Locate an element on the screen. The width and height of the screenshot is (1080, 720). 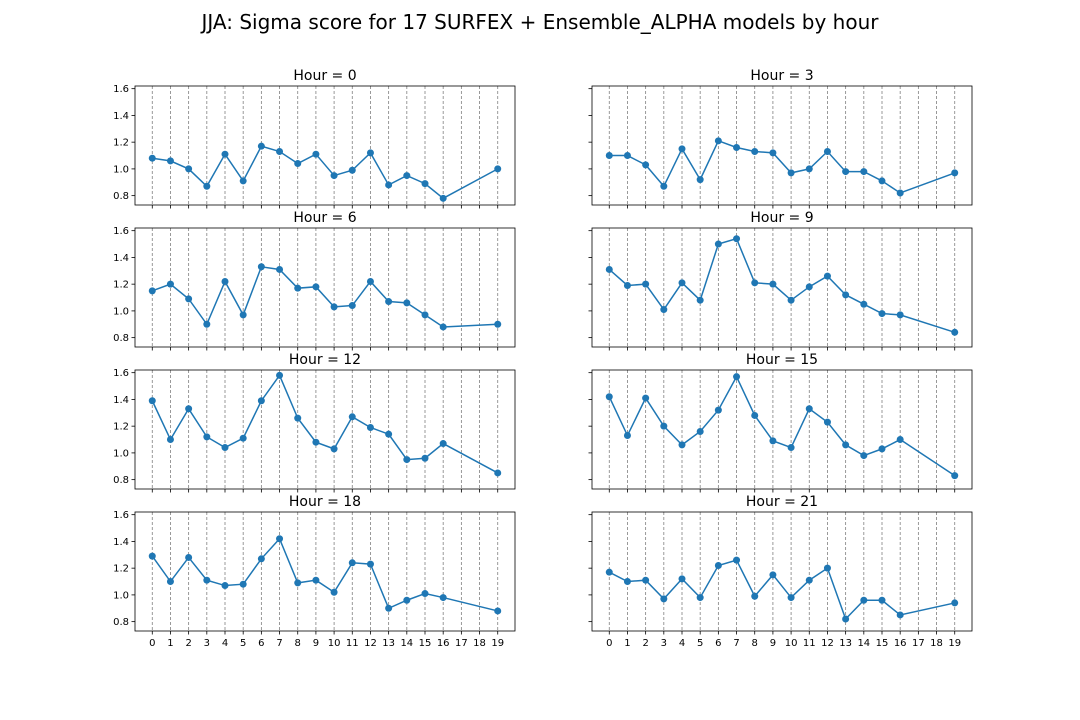
x-tick-label: 6 is located at coordinates (261, 643).